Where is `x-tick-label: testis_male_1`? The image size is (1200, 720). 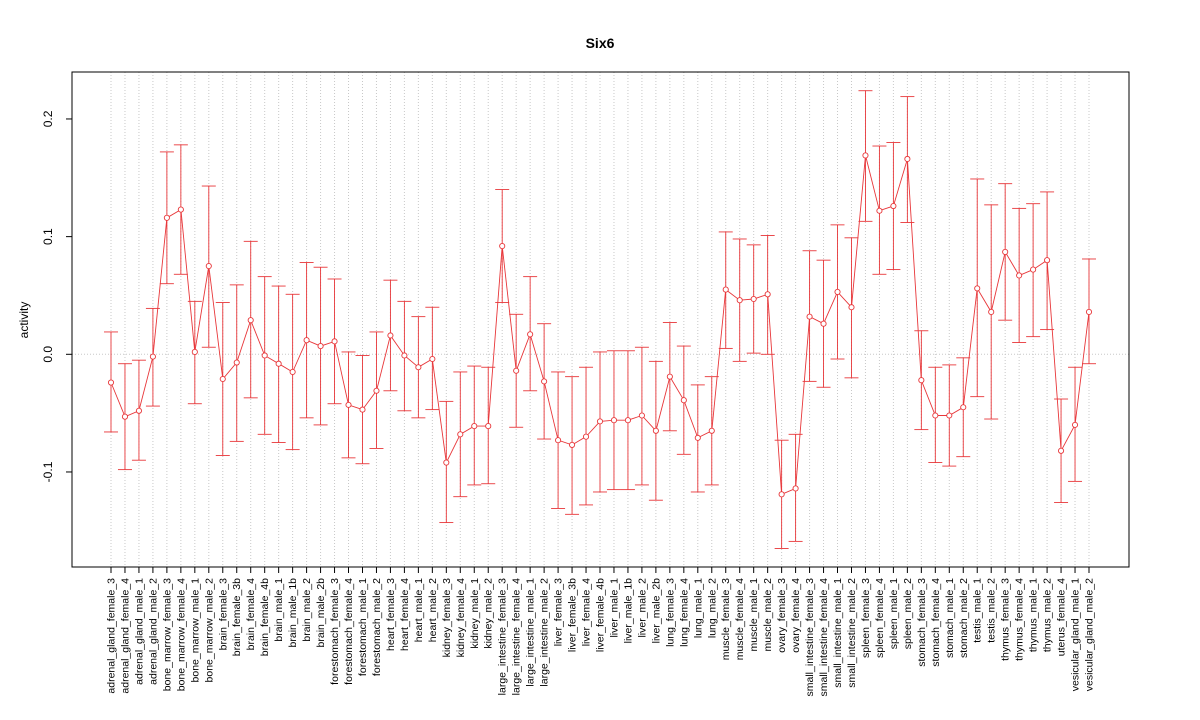
x-tick-label: testis_male_1 is located at coordinates (978, 610).